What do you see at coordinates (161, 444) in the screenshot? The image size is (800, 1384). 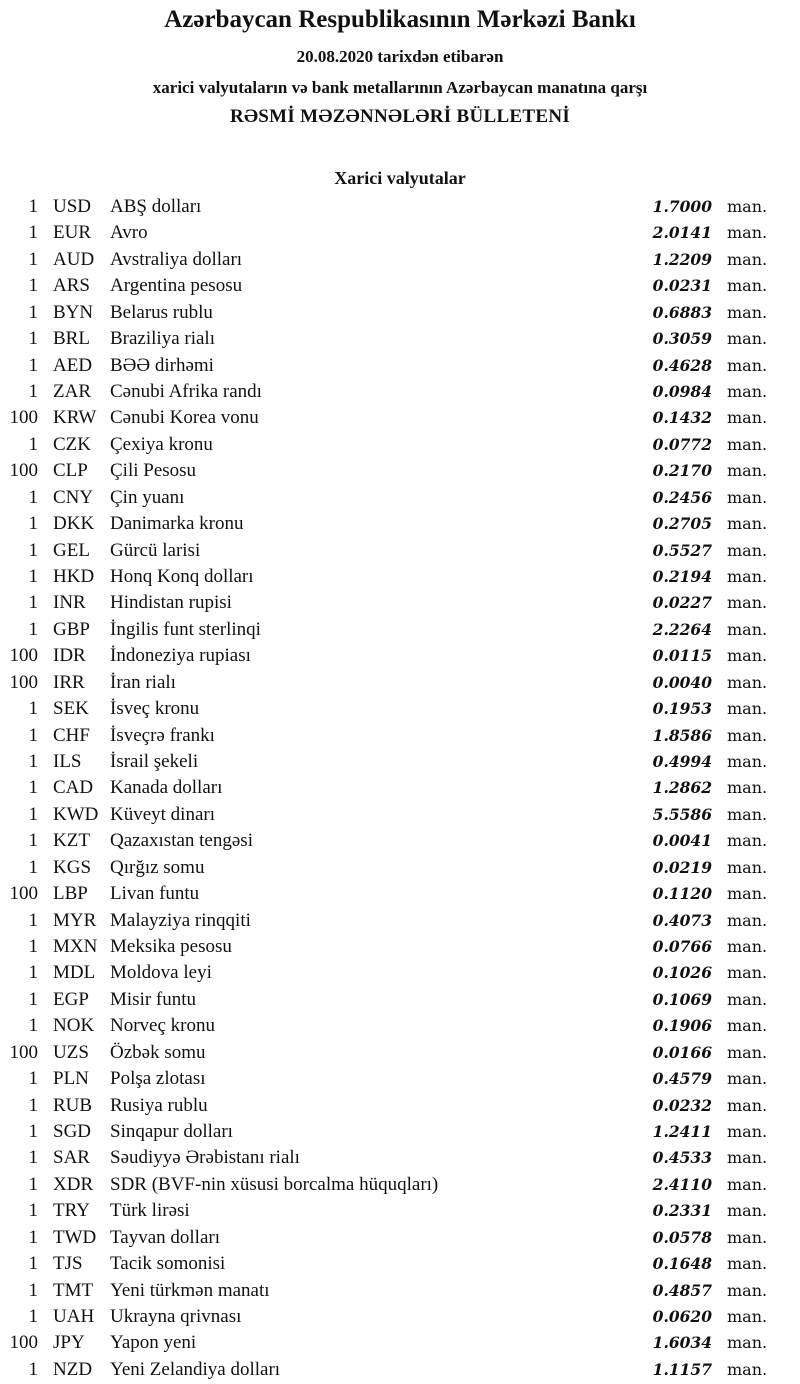 I see `currency-name: Çexiya kronu` at bounding box center [161, 444].